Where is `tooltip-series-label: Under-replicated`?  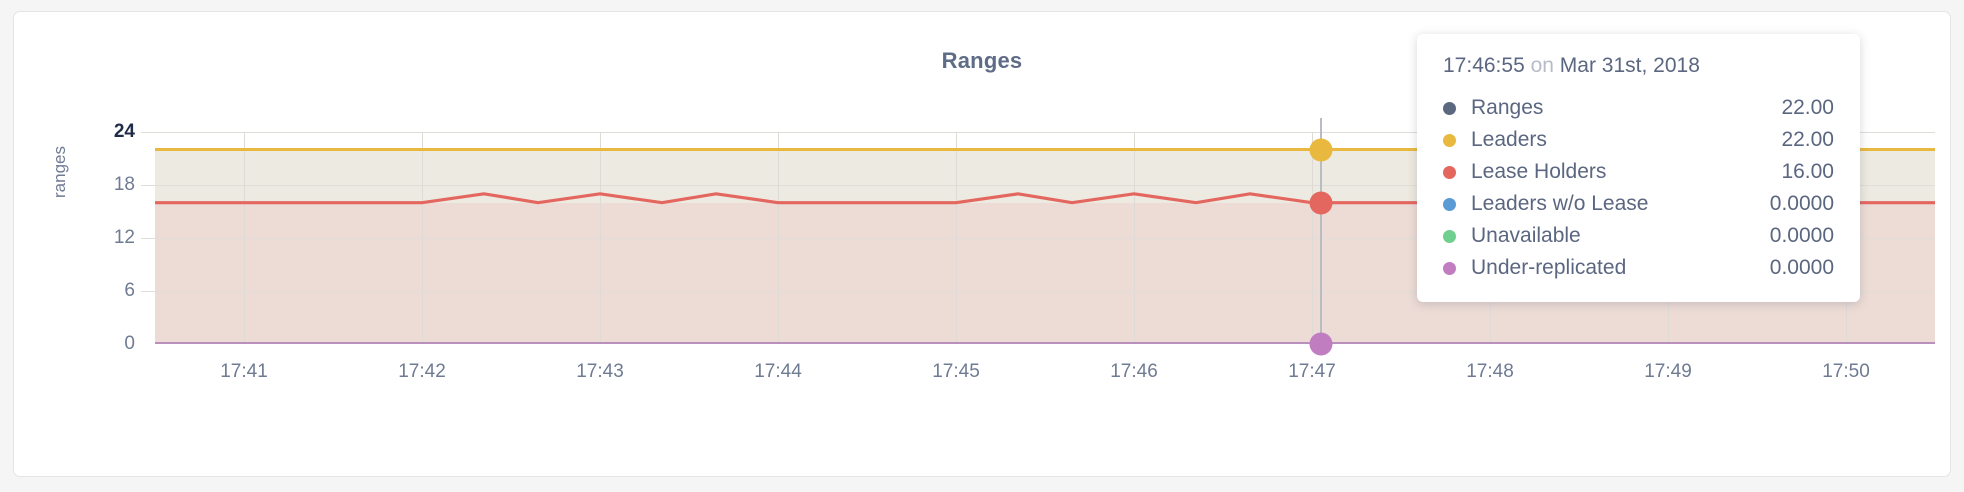 tooltip-series-label: Under-replicated is located at coordinates (1549, 267).